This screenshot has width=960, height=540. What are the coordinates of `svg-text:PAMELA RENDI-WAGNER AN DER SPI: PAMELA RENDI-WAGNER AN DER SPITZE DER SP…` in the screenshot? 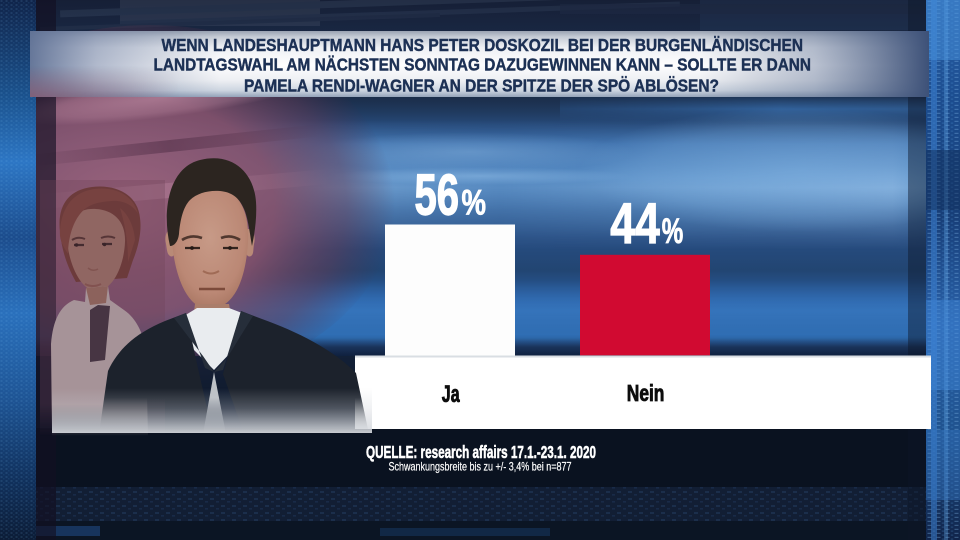 It's located at (481, 85).